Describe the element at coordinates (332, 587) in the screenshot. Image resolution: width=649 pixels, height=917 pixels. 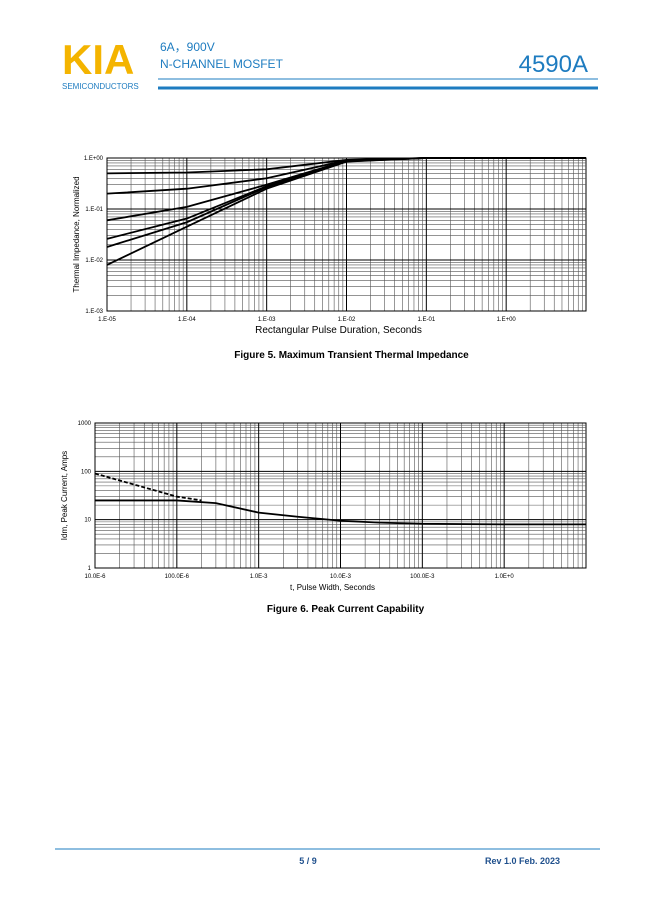
I see `x-axis-label: t, Pulse Width, Seconds` at that location.